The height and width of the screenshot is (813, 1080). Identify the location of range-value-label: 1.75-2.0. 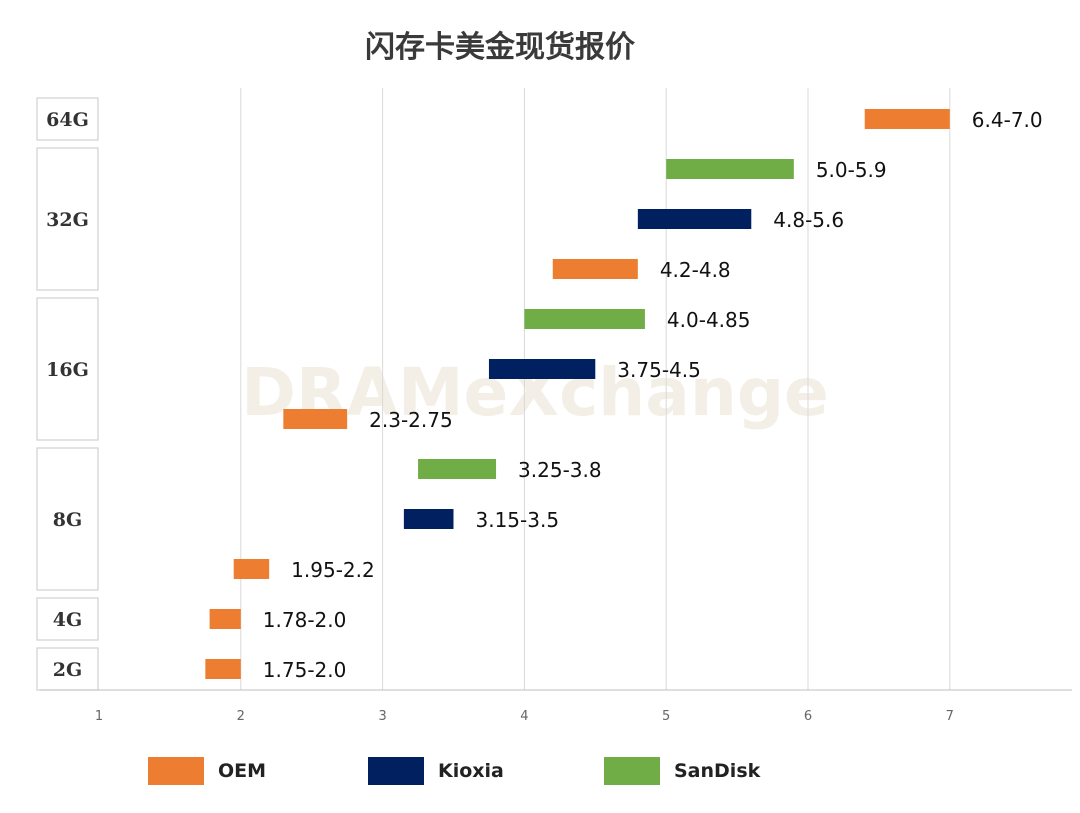
(305, 670).